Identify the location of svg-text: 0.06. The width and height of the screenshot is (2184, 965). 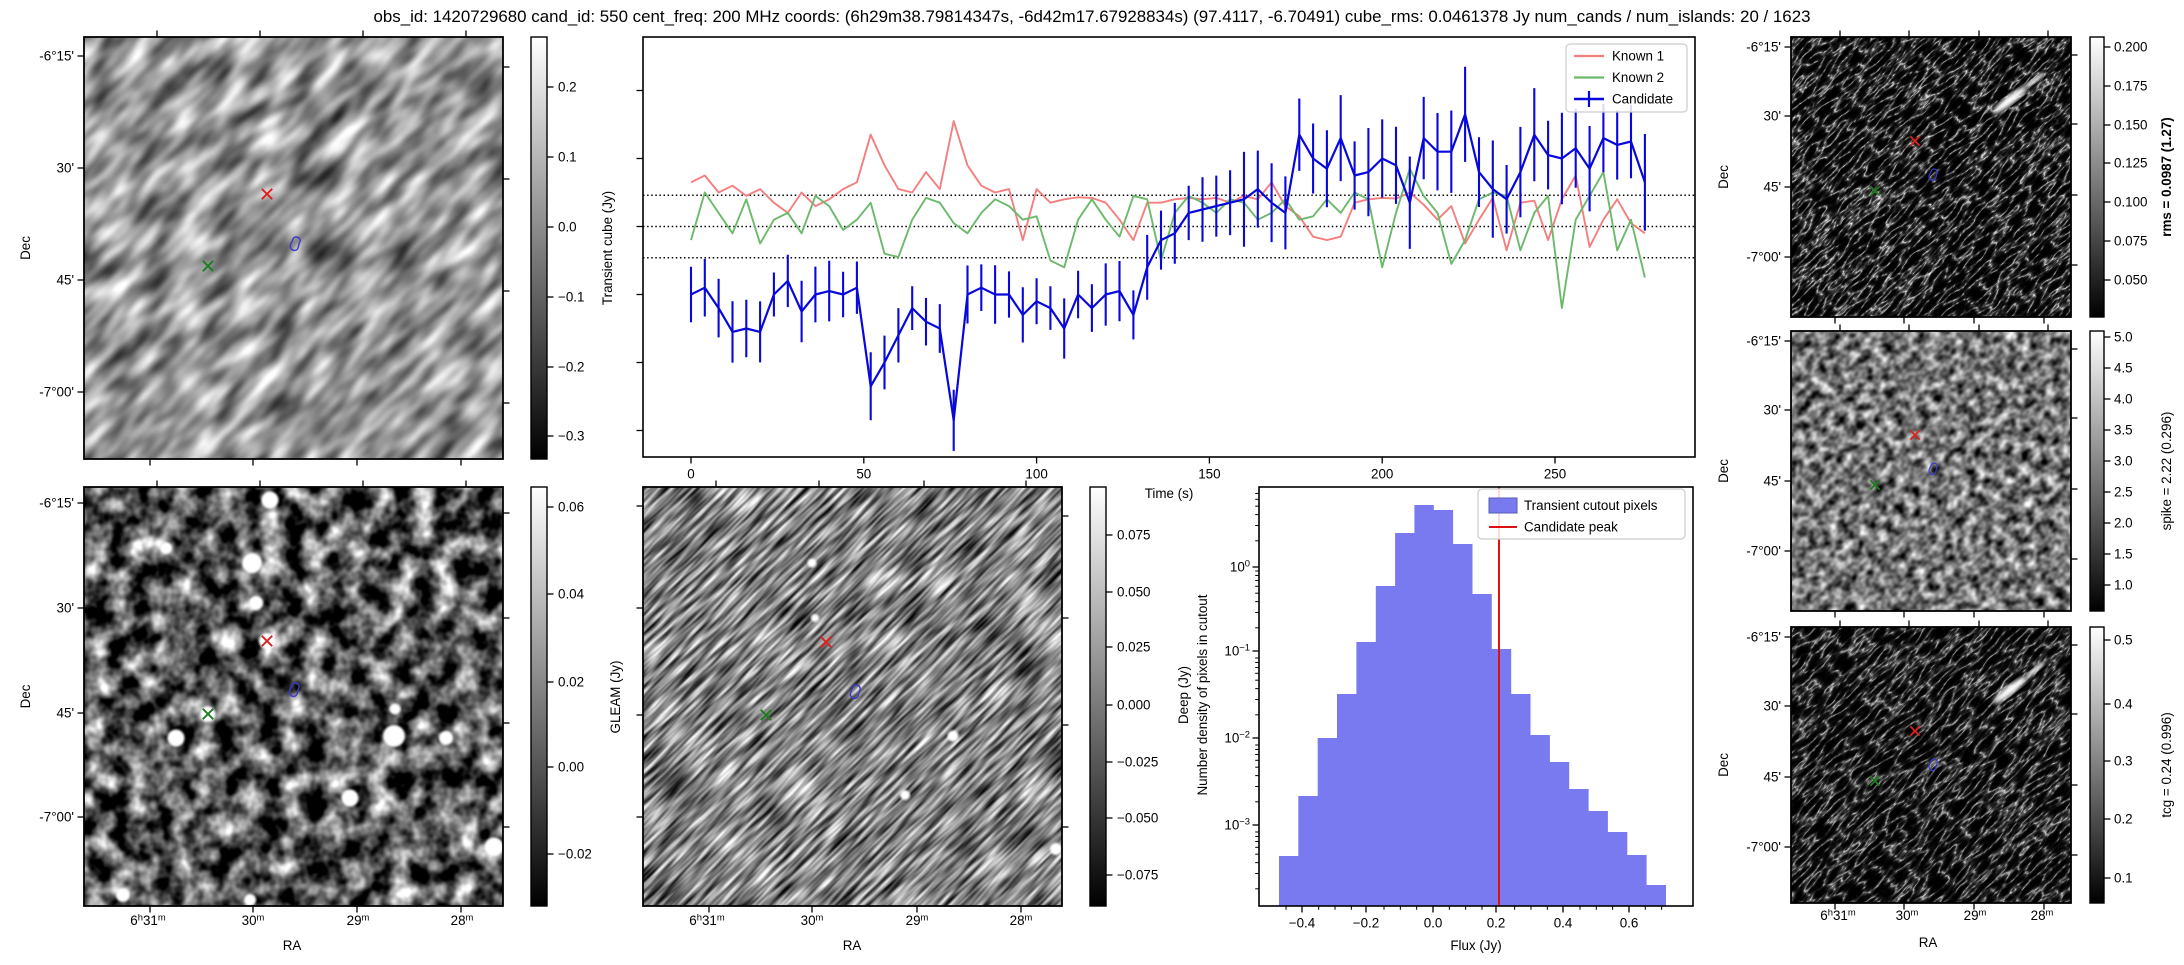
(571, 507).